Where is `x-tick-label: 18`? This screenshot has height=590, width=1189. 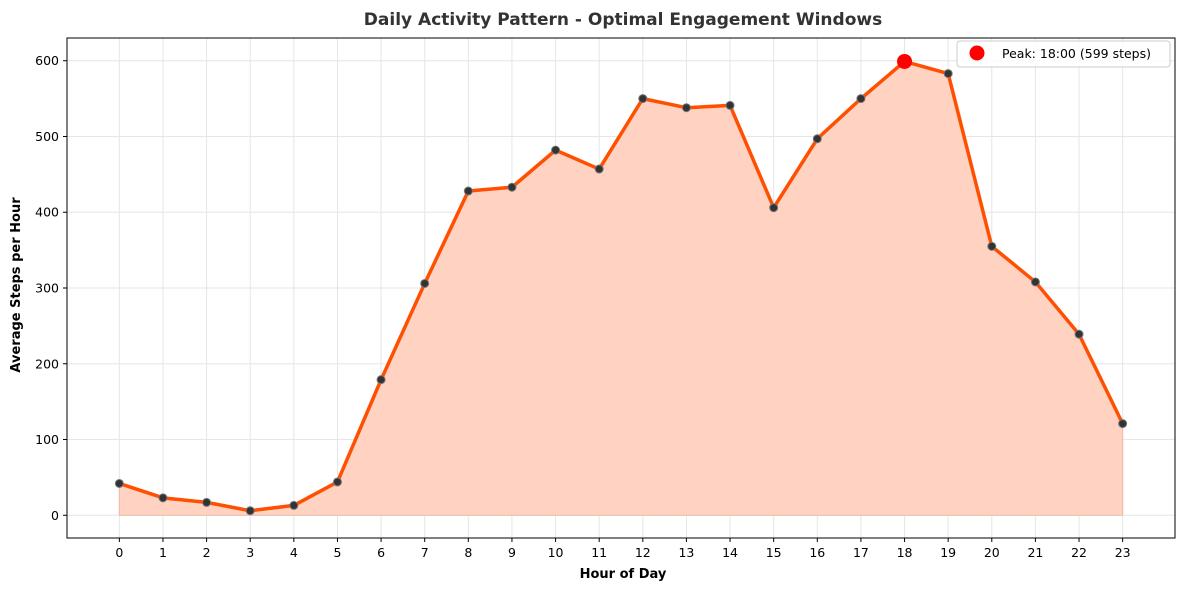 x-tick-label: 18 is located at coordinates (905, 552).